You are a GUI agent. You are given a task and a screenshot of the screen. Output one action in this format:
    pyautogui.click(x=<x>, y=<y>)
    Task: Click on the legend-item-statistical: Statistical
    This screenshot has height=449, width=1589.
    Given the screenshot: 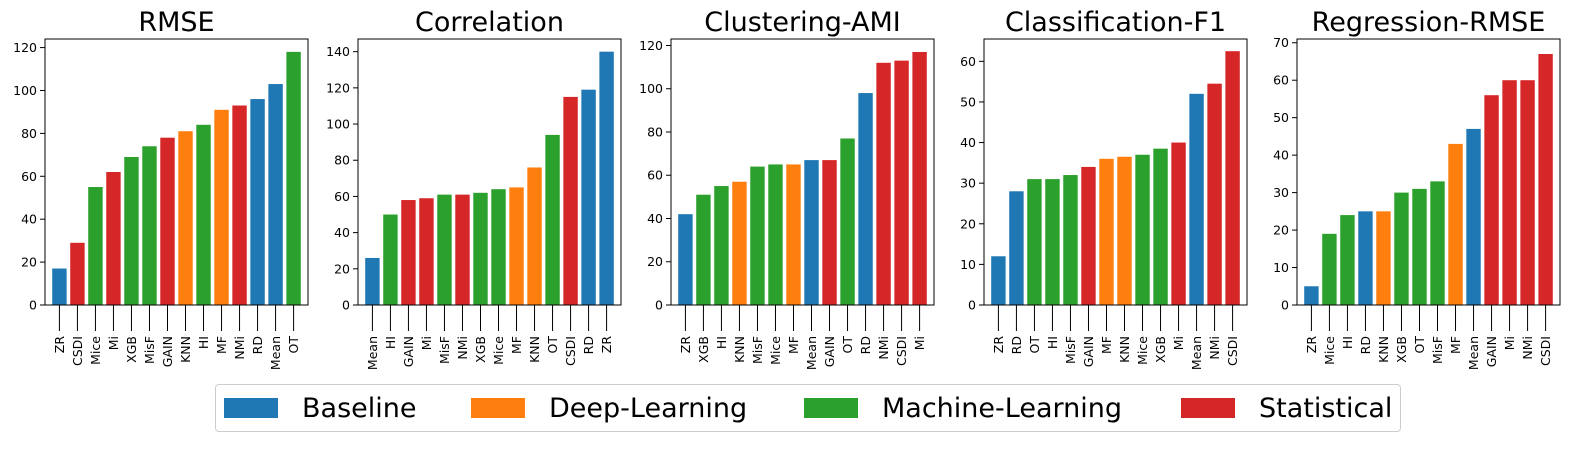 What is the action you would take?
    pyautogui.click(x=1286, y=408)
    